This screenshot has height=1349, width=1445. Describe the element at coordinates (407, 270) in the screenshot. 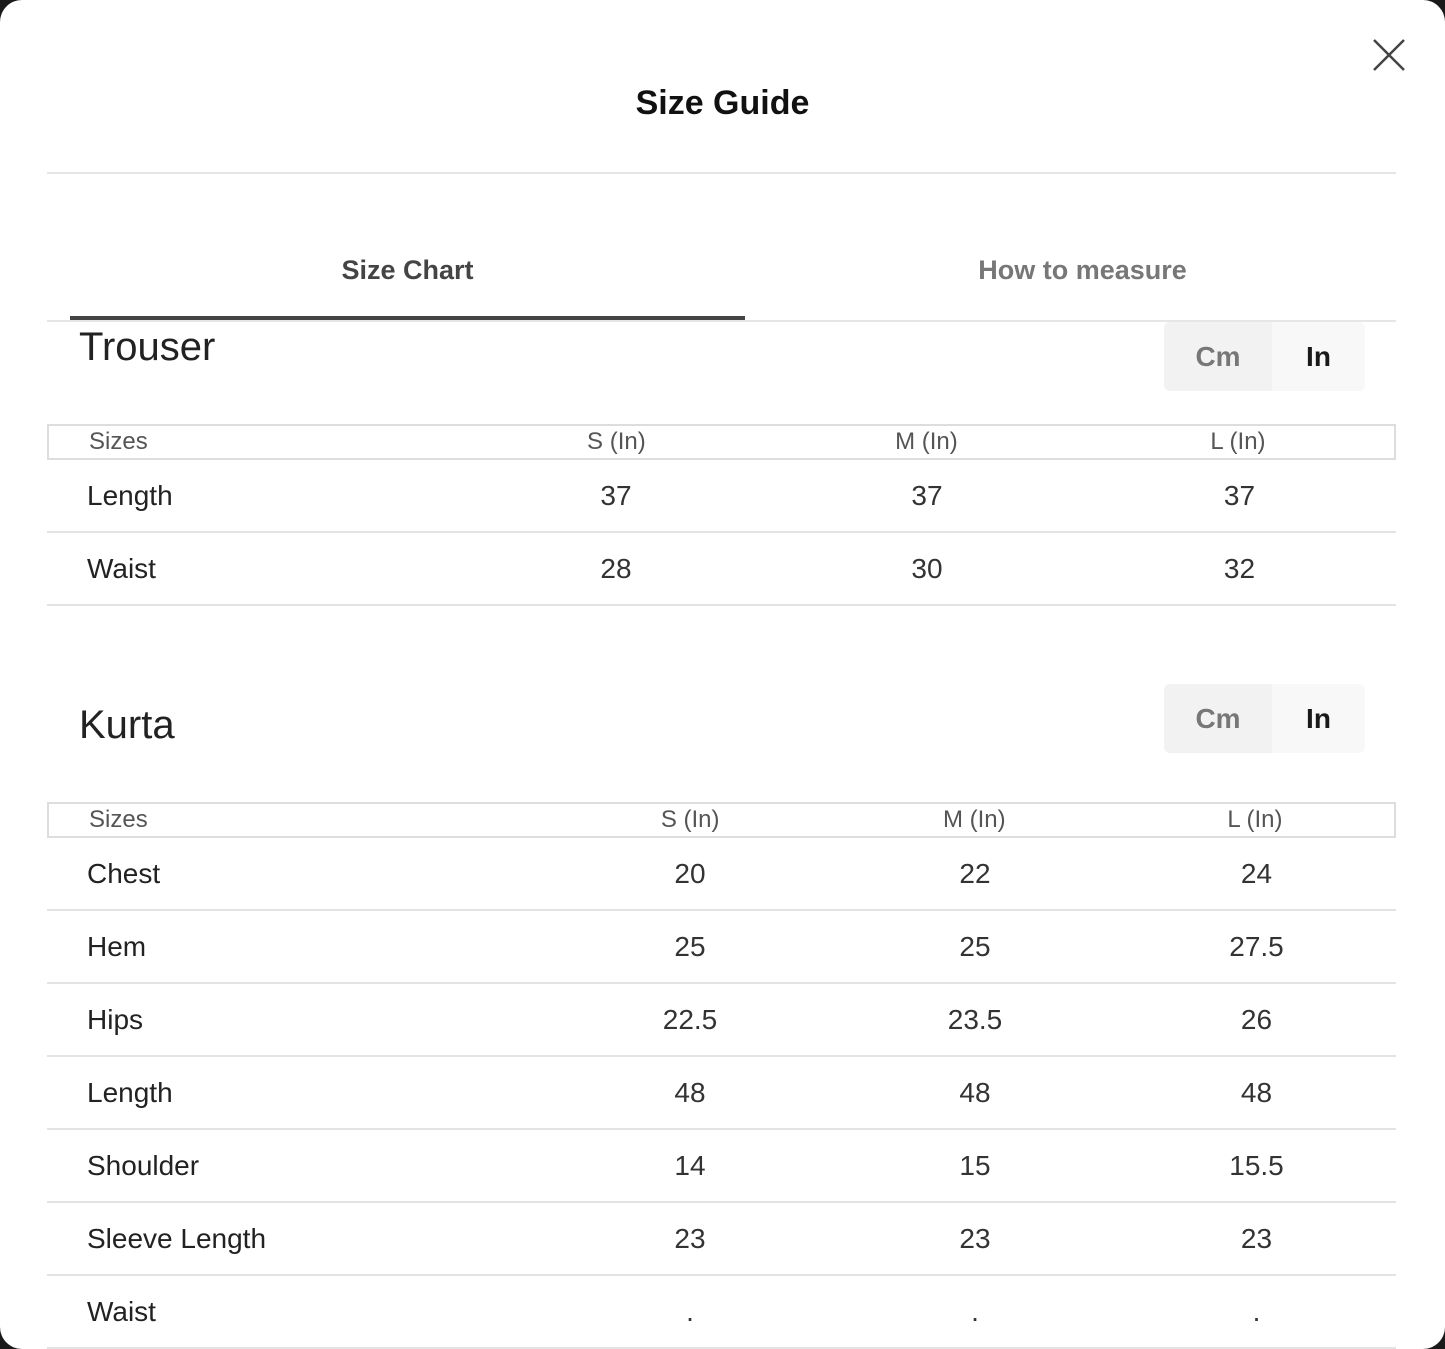

I see `tab-size-chart: Size Chart` at that location.